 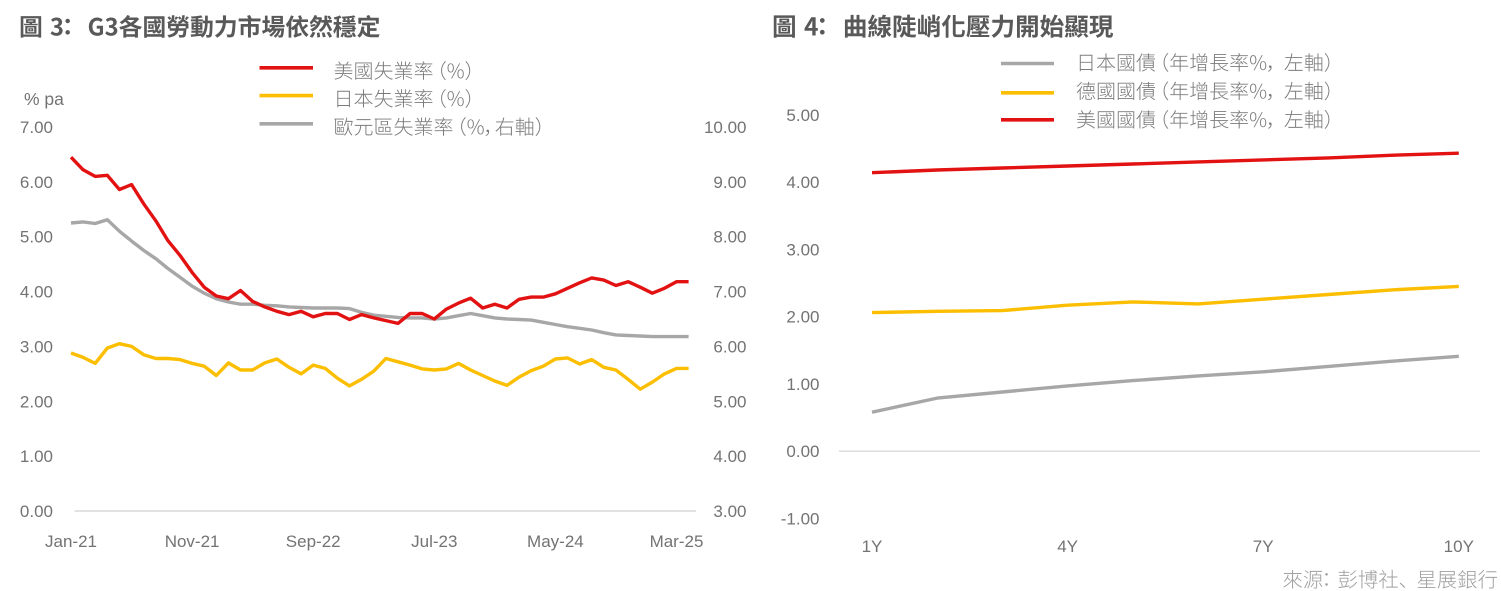 I want to click on svg-text: 10Y, so click(x=1459, y=546).